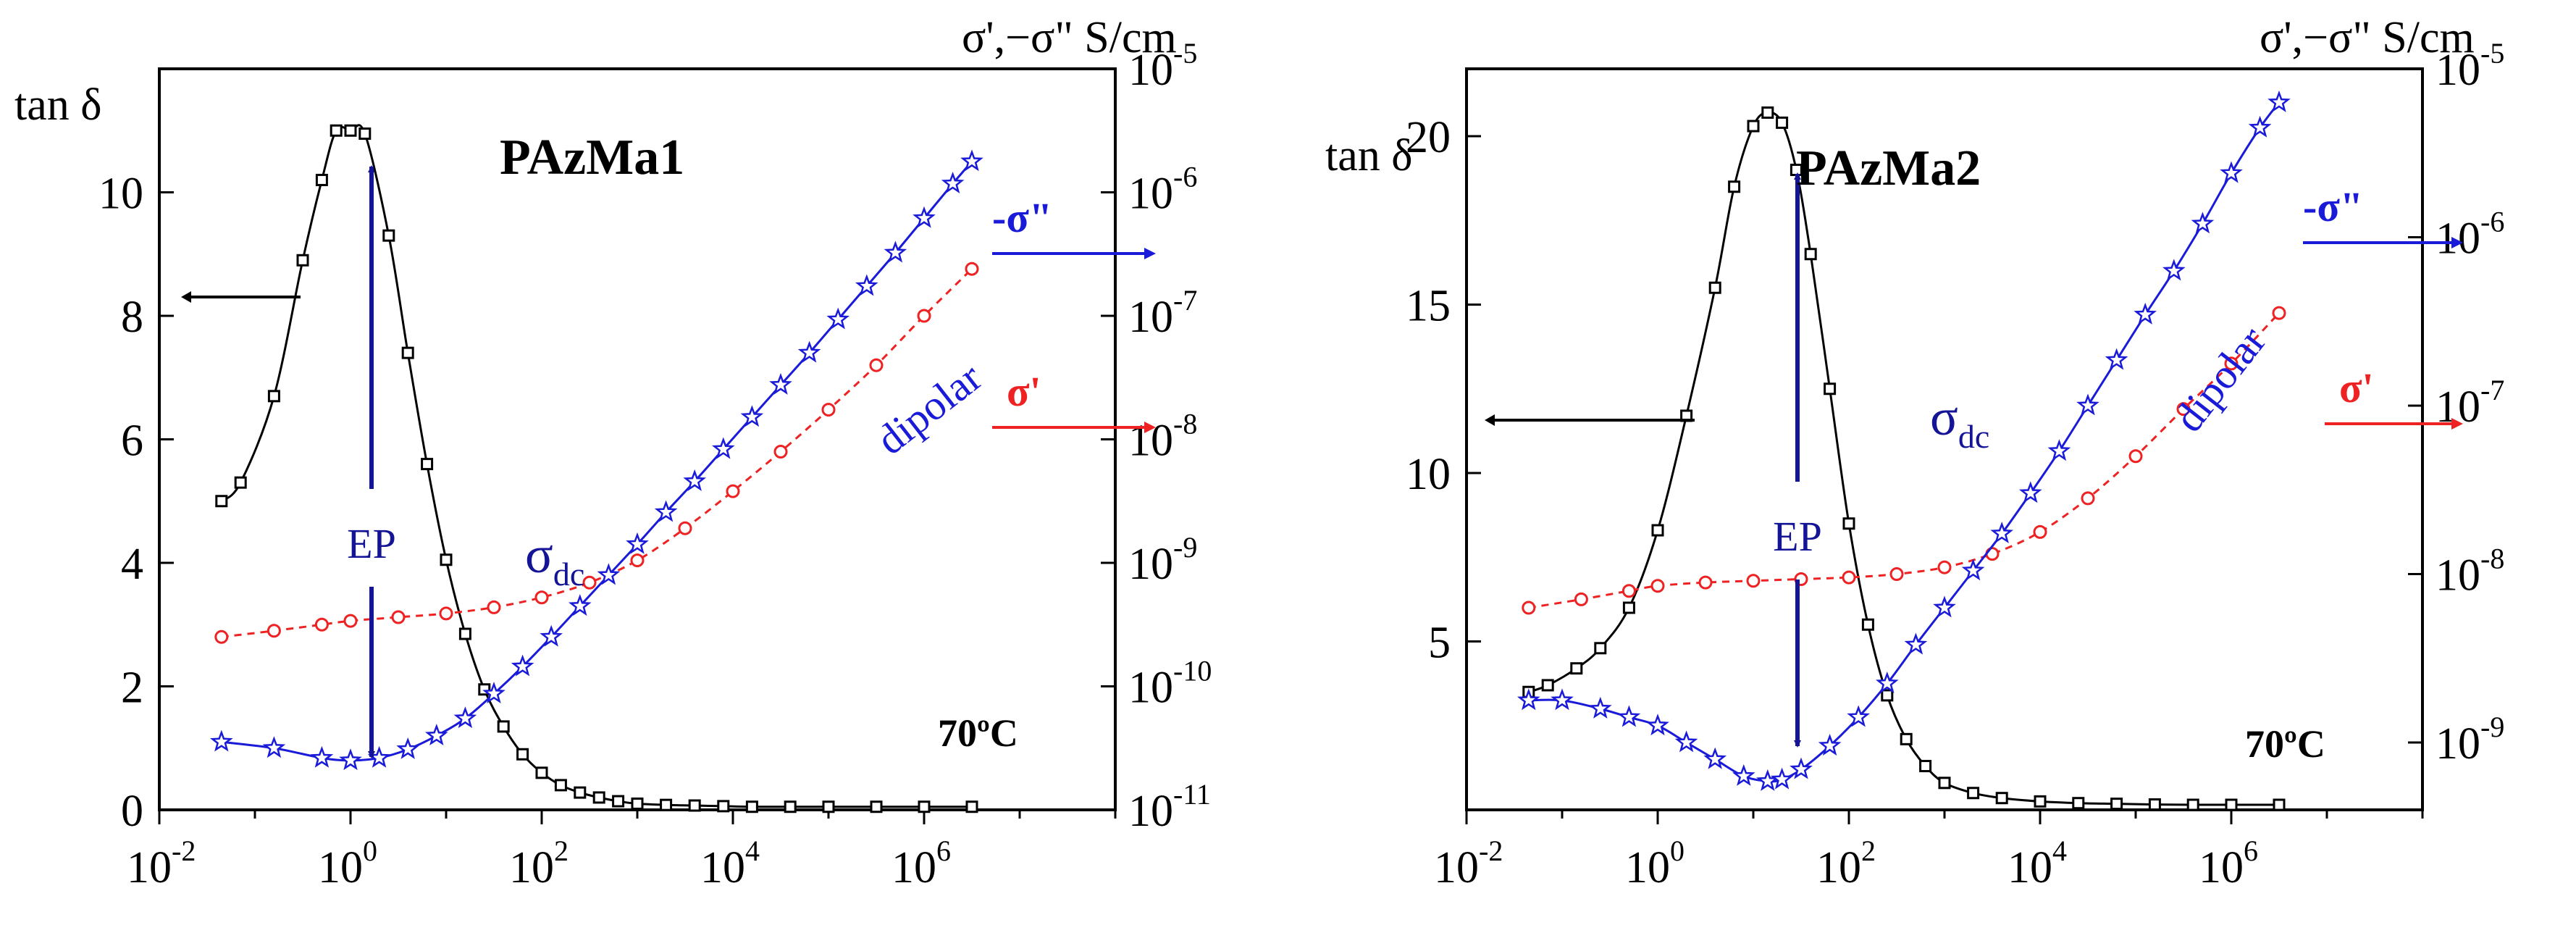  I want to click on sigma-prime-label: σ', so click(1024, 391).